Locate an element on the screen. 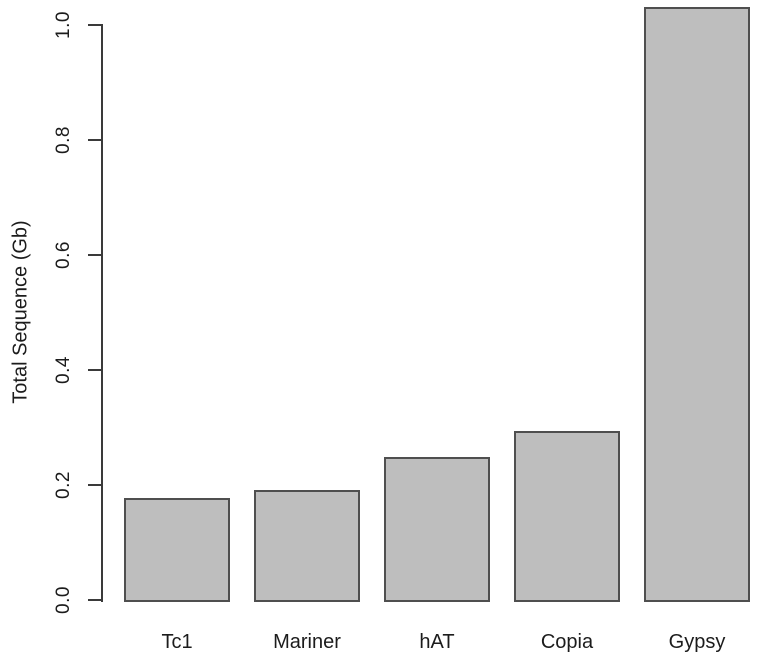 Image resolution: width=760 pixels, height=666 pixels. bar-tc1 is located at coordinates (177, 550).